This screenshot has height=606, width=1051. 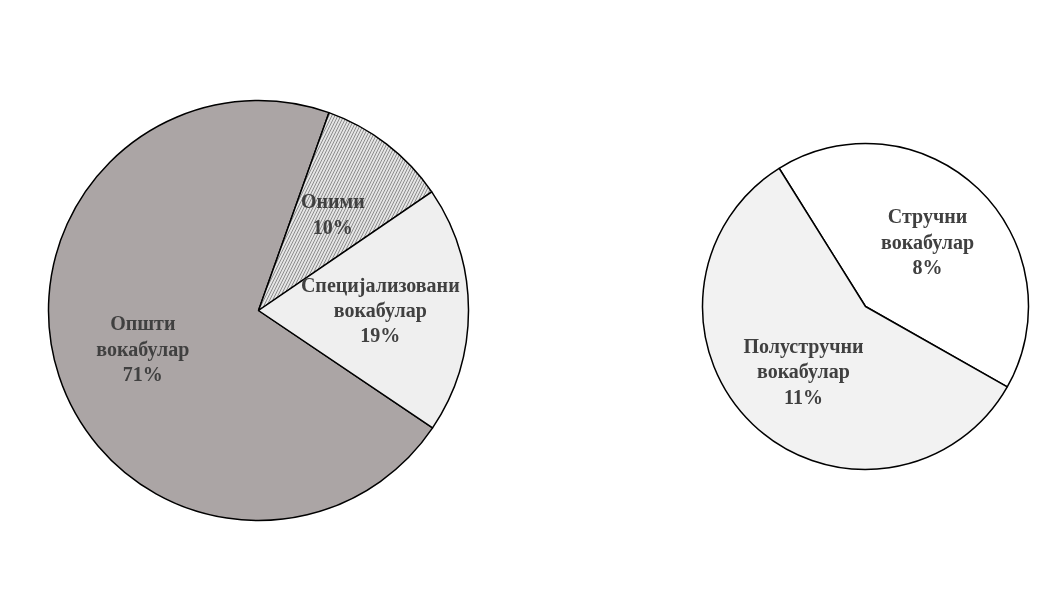 I want to click on slice-label: Општи вокабулар, so click(x=143, y=336).